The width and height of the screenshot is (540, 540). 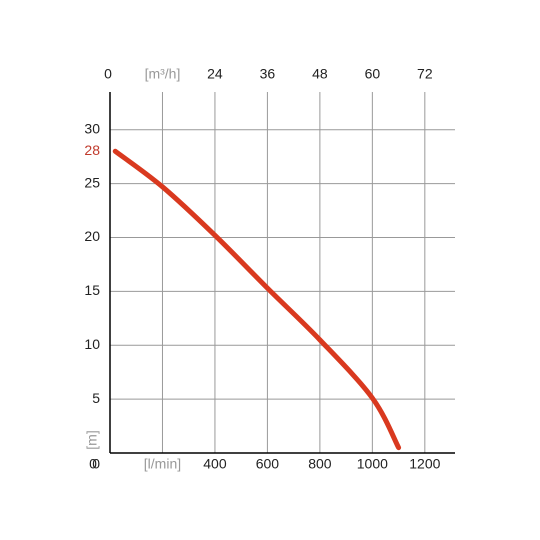 What do you see at coordinates (108, 74) in the screenshot?
I see `x2-tick-label: 0` at bounding box center [108, 74].